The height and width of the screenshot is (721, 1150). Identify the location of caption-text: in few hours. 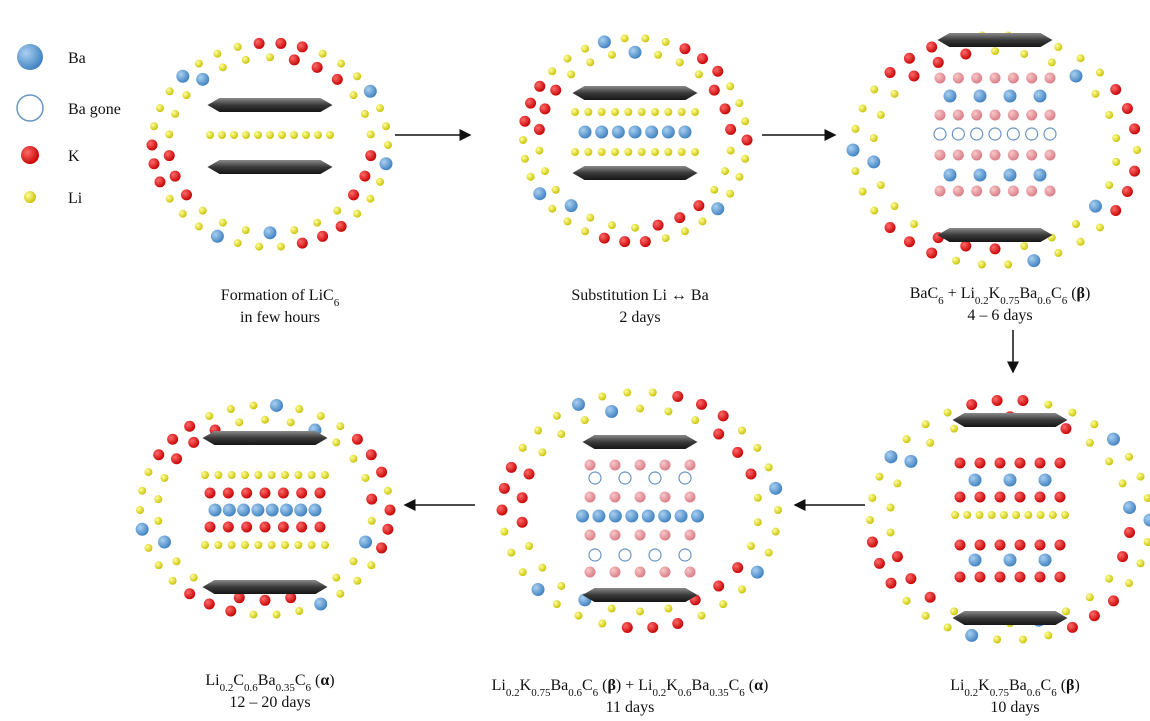
(280, 317).